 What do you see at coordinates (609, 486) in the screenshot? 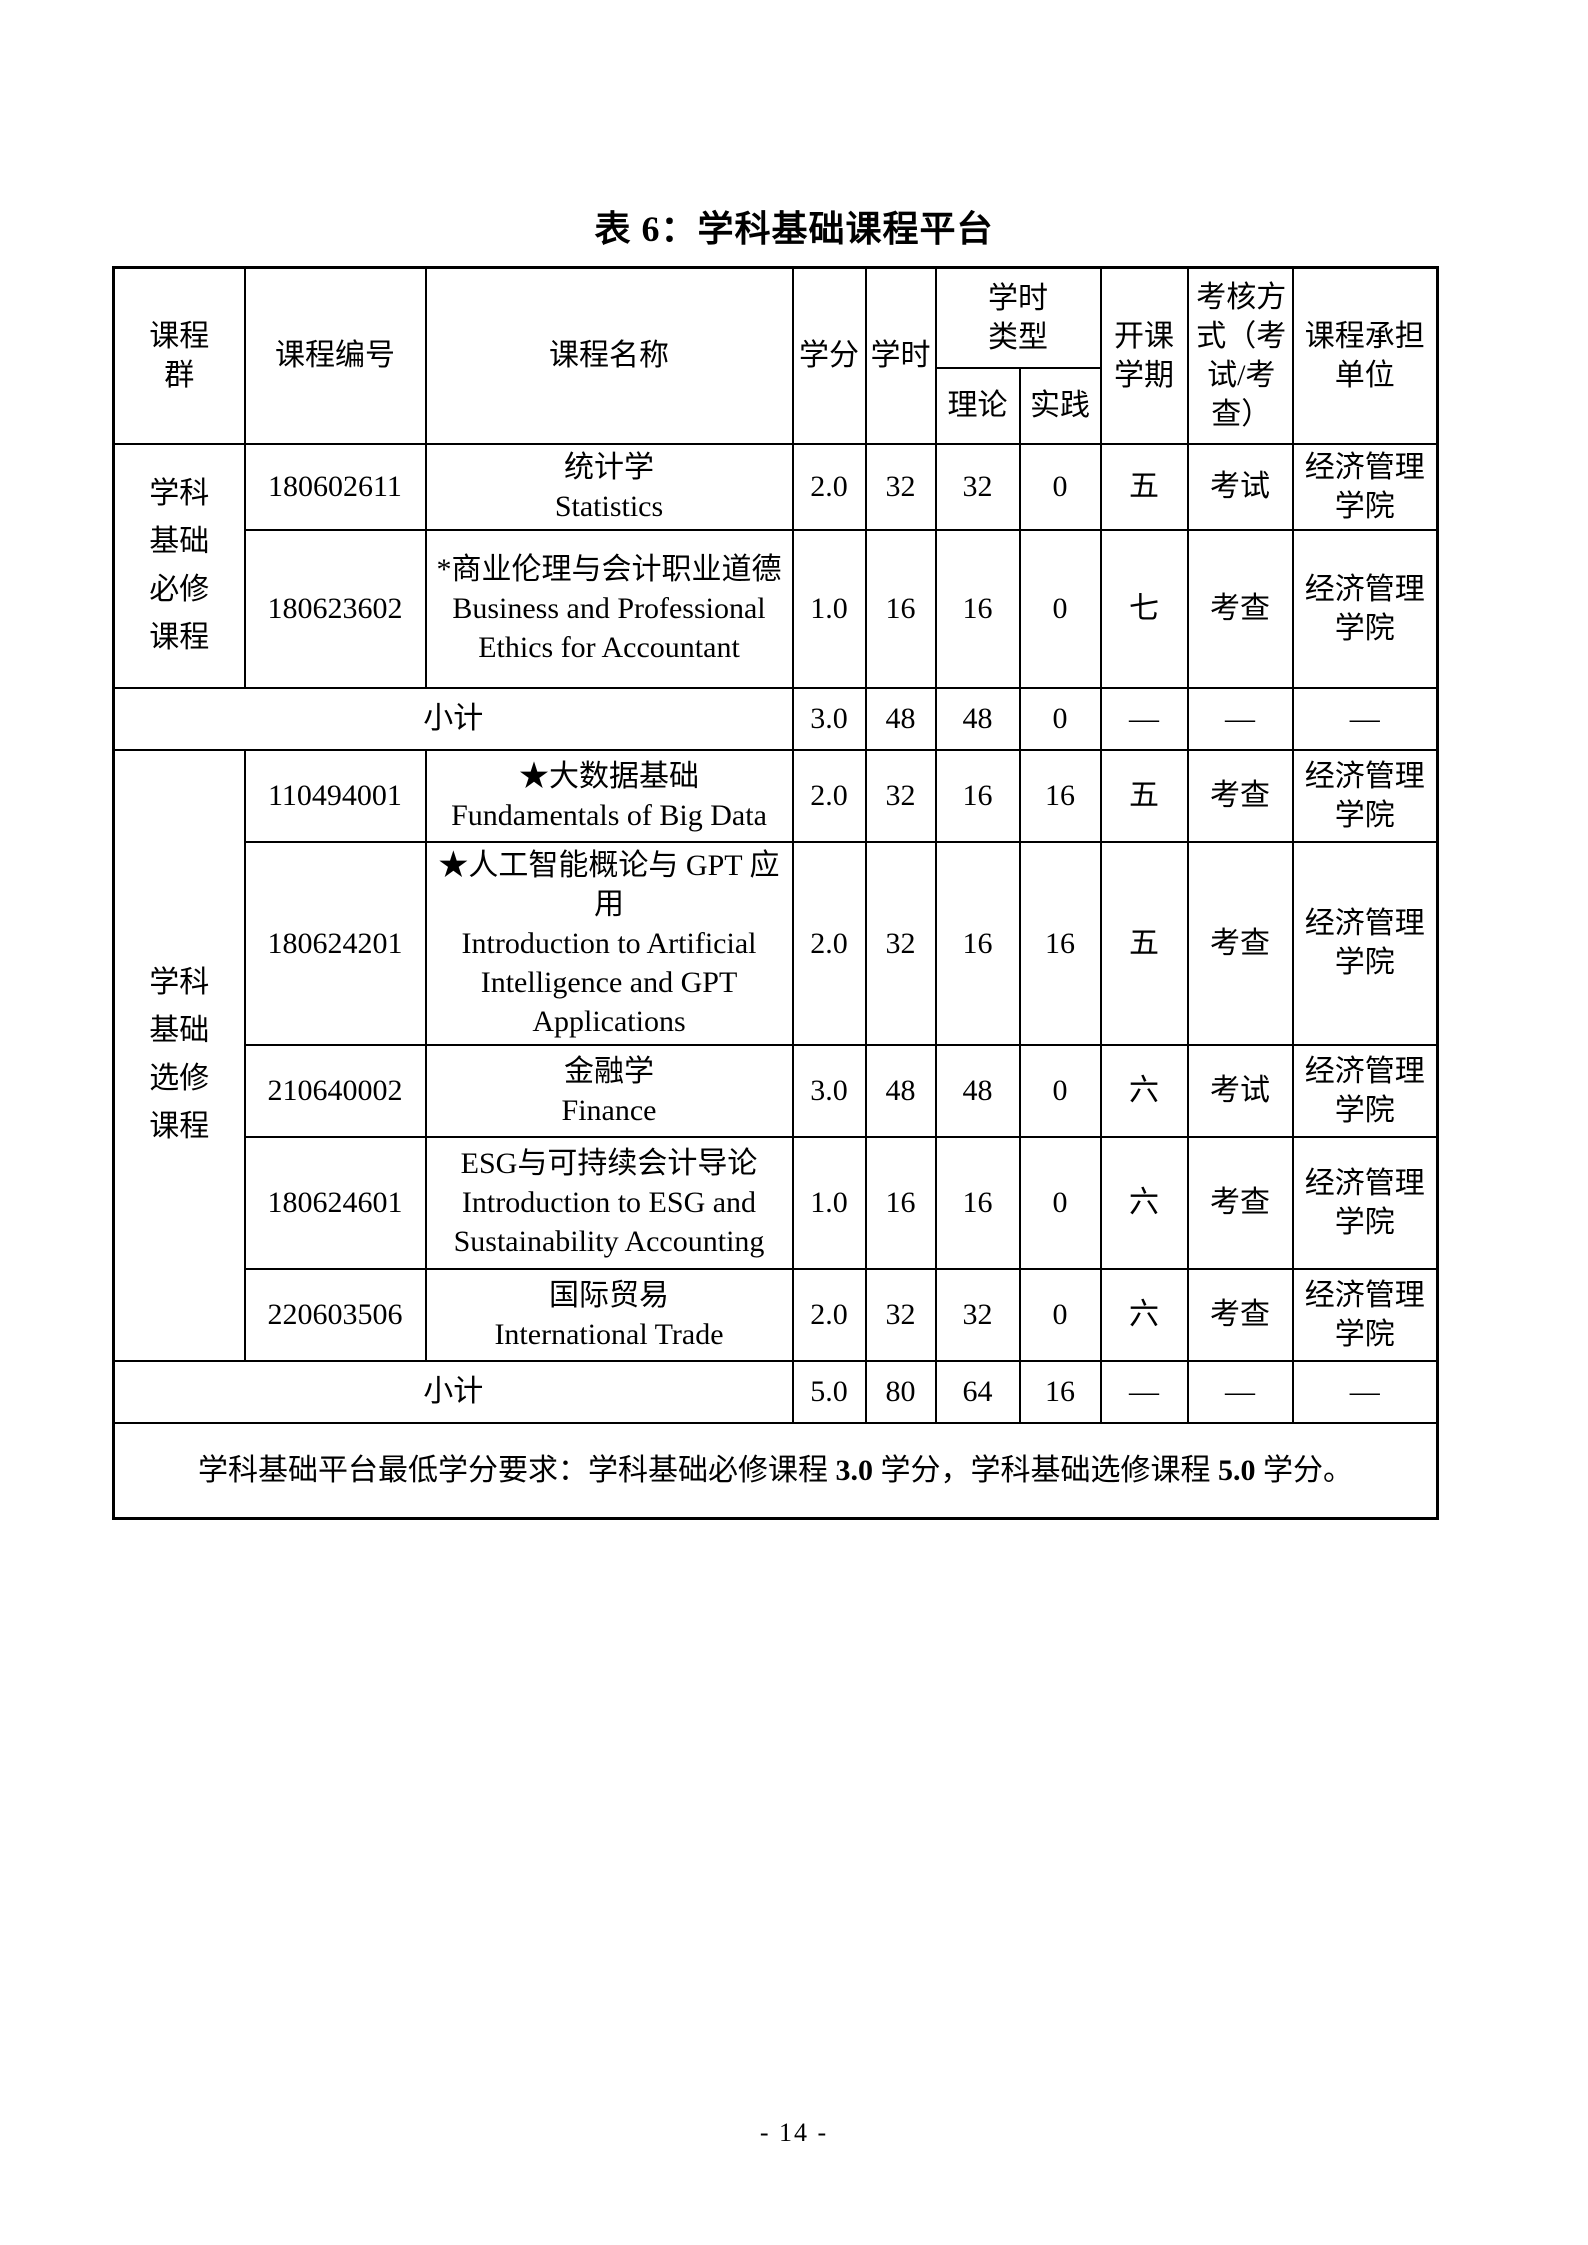
I see `cell-course-name: 统计学 Statistics` at bounding box center [609, 486].